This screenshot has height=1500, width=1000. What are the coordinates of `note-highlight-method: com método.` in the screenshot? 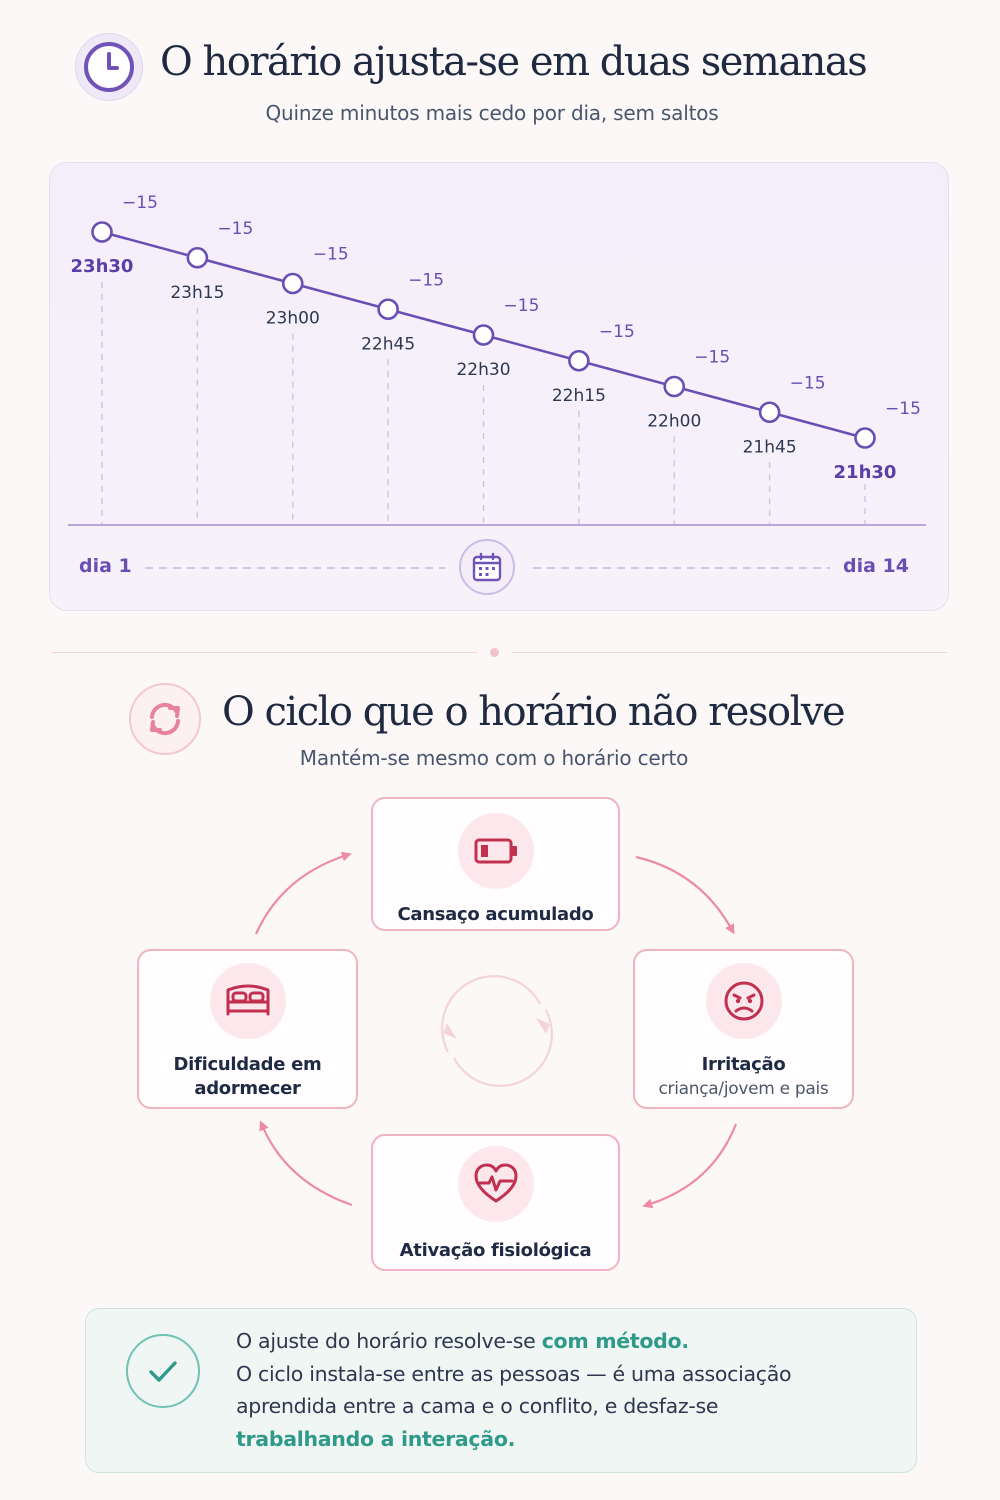 It's located at (615, 1341).